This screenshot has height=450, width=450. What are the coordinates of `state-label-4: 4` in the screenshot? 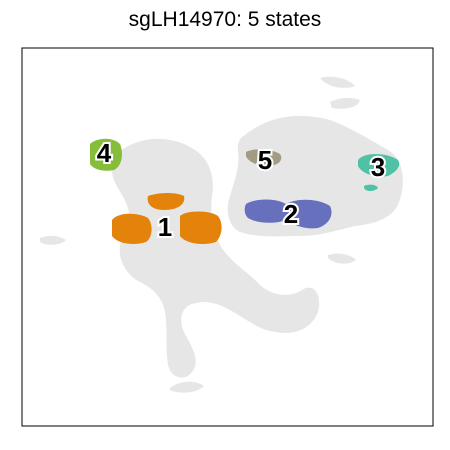 It's located at (104, 153).